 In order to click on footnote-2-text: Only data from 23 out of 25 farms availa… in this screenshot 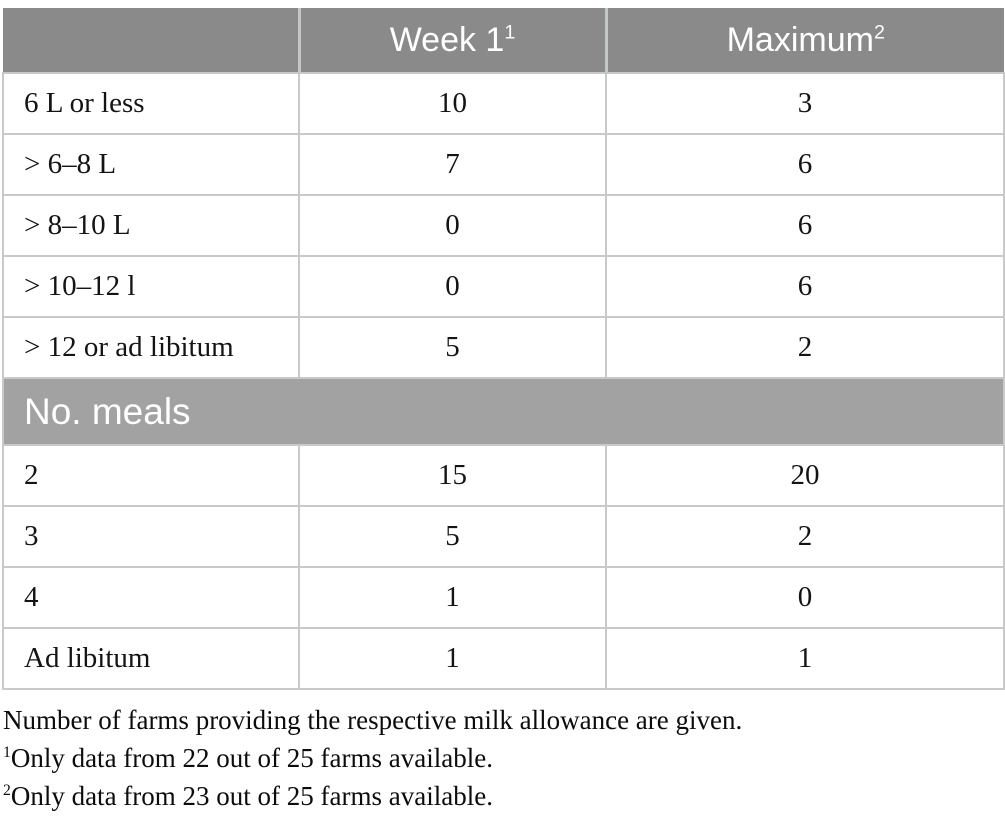, I will do `click(251, 796)`.